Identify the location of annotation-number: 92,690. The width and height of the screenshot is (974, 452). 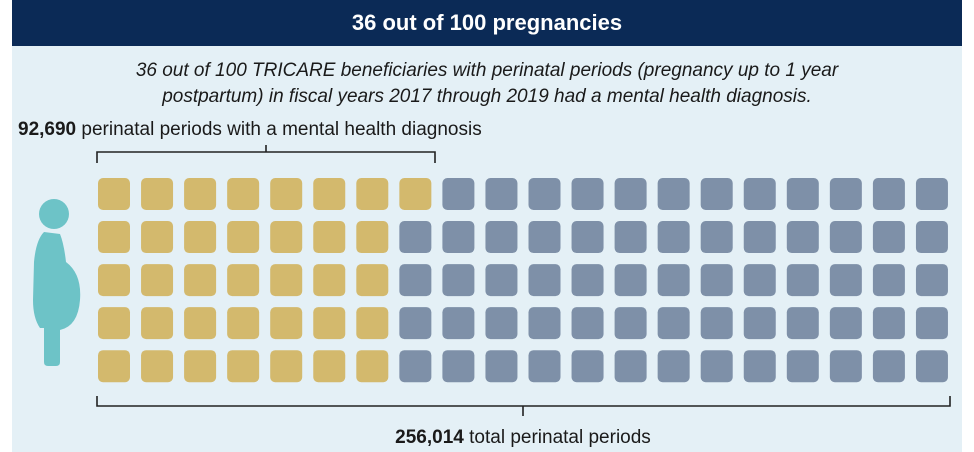
(47, 129).